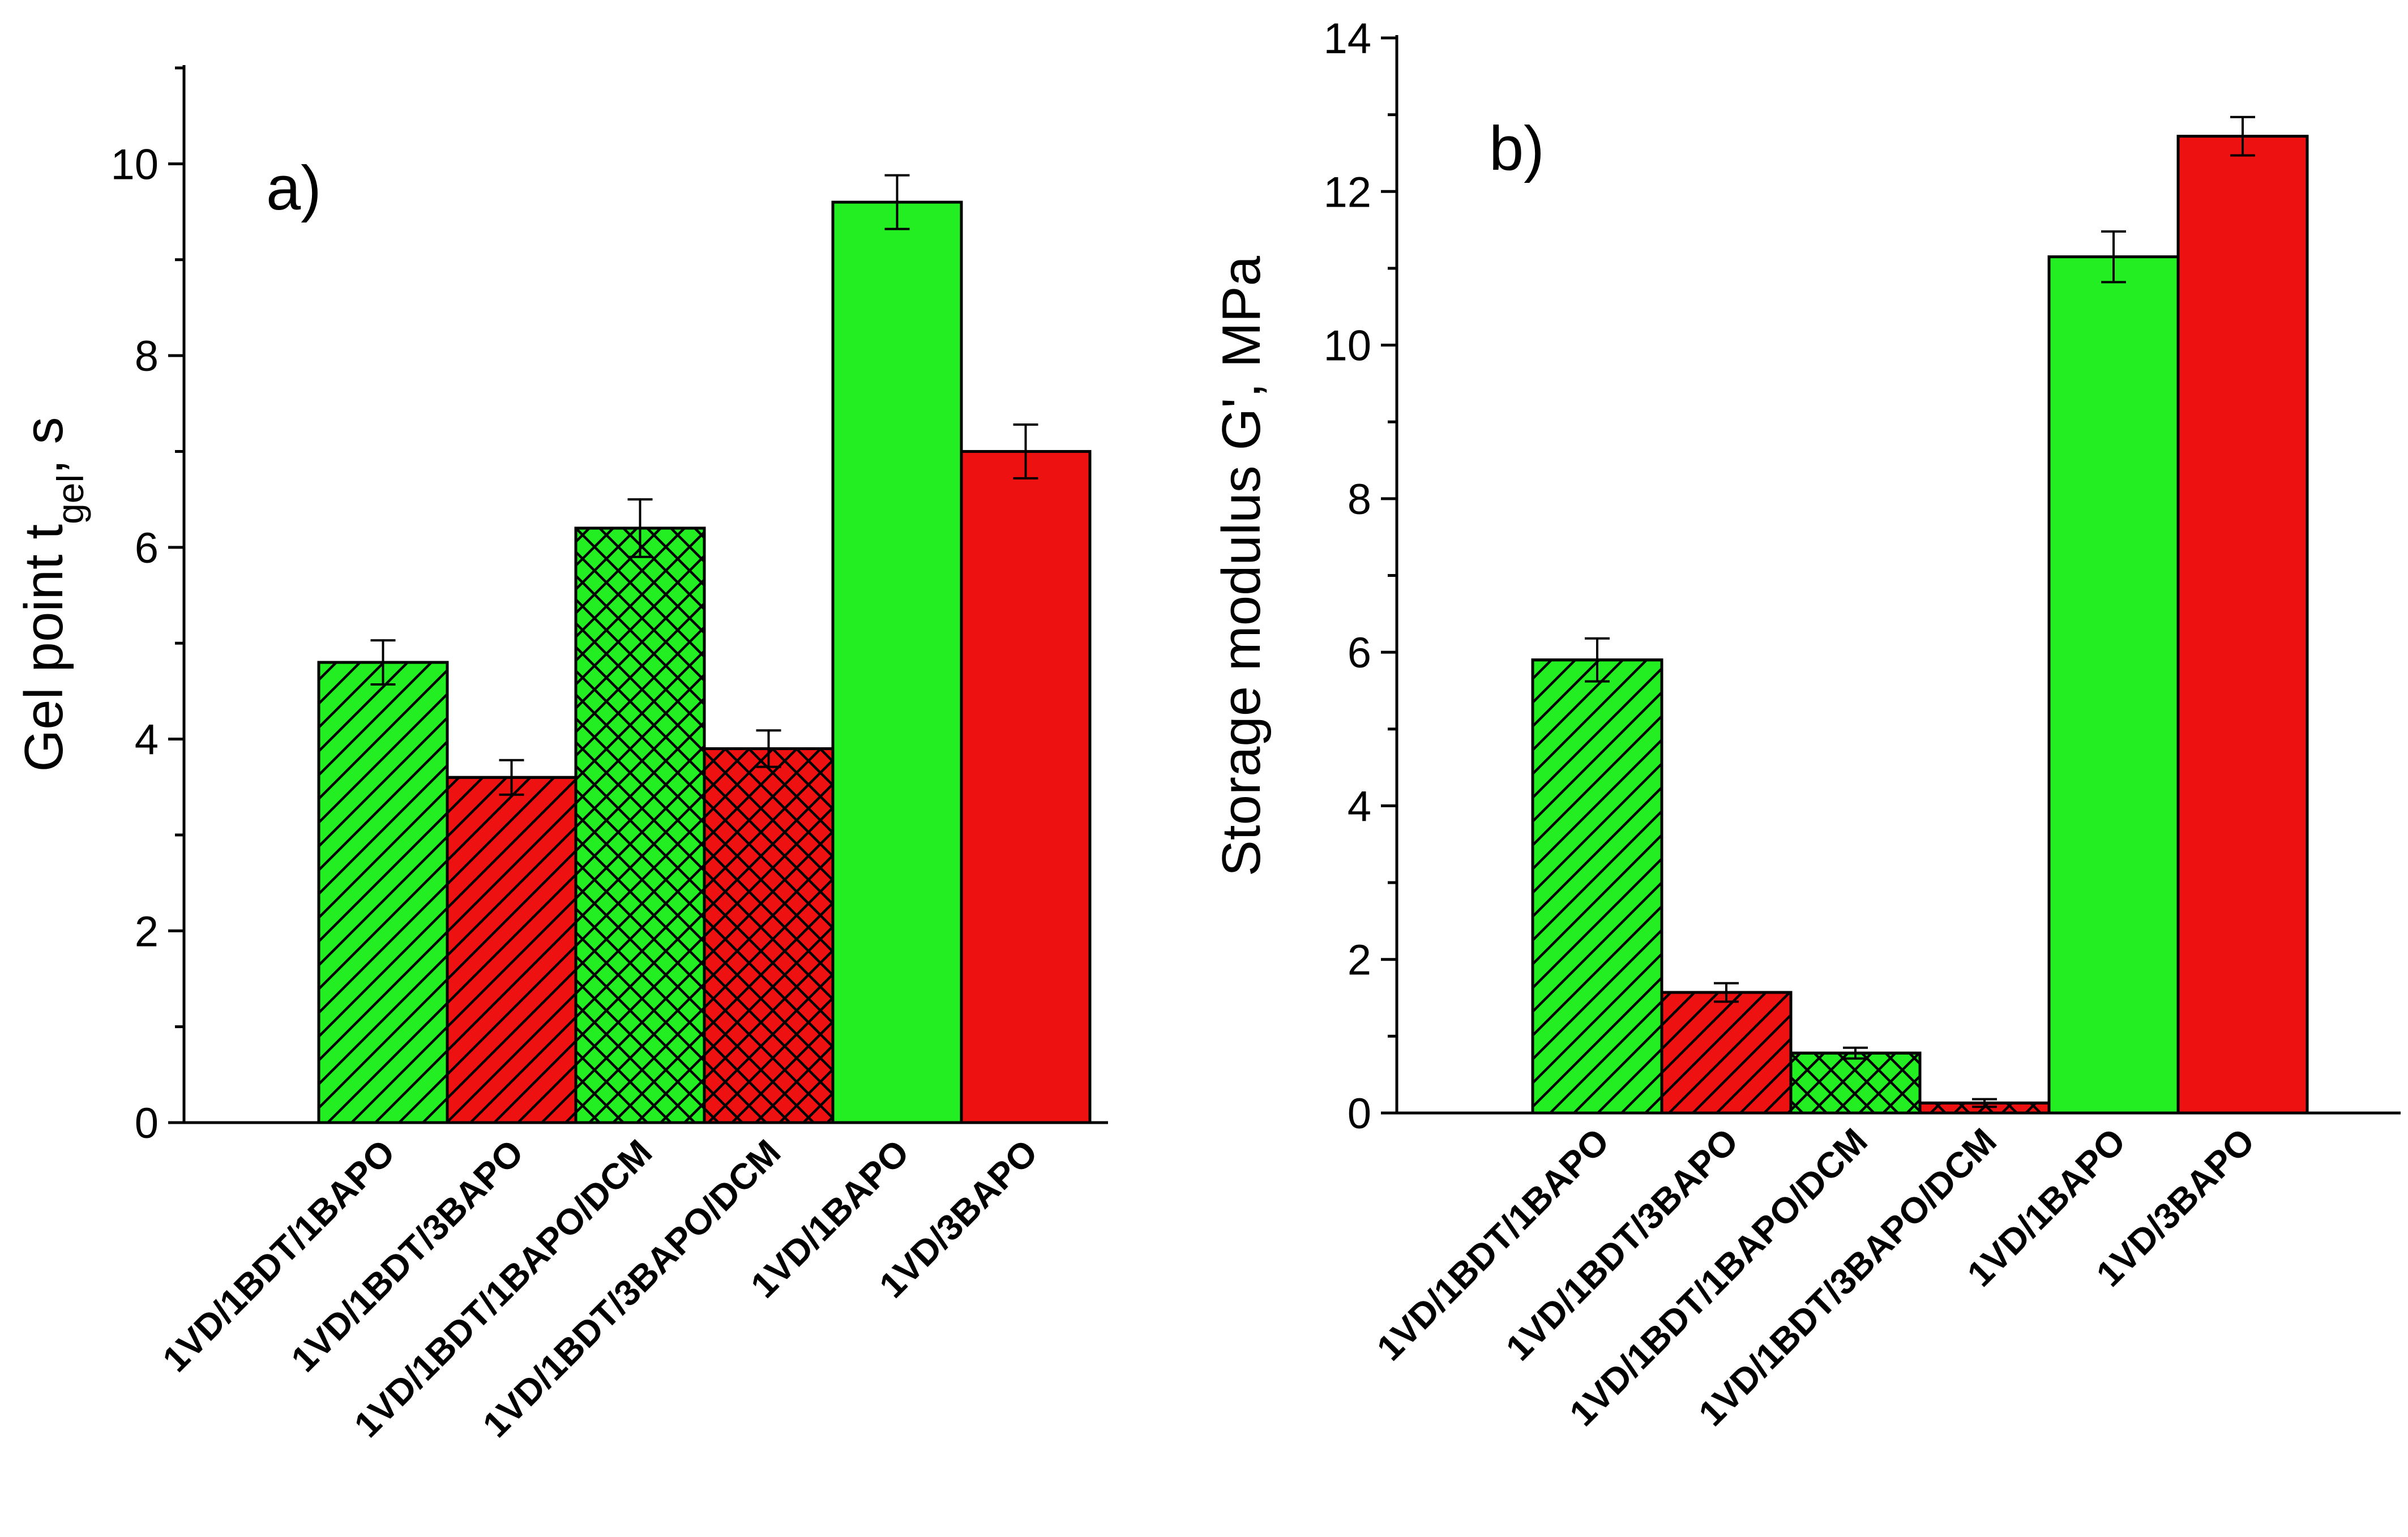 This screenshot has height=1537, width=2408. I want to click on y-axis-title: Gel point tgel, s, so click(53, 594).